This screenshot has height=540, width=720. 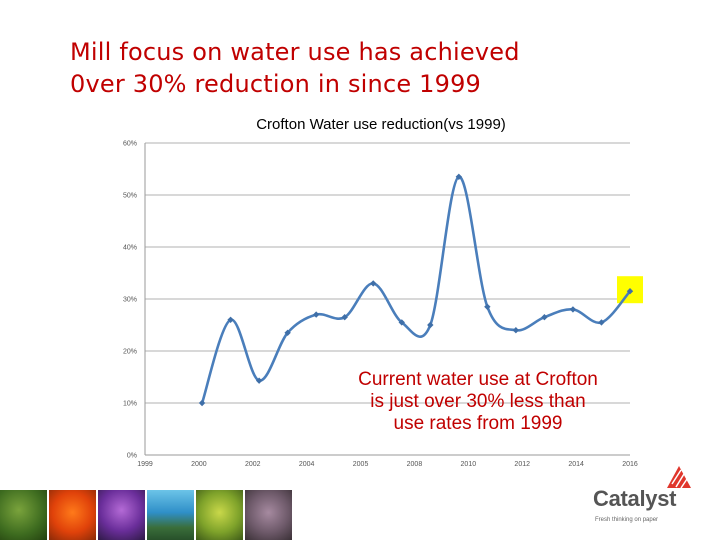 What do you see at coordinates (130, 404) in the screenshot?
I see `y-tick-label: 10%` at bounding box center [130, 404].